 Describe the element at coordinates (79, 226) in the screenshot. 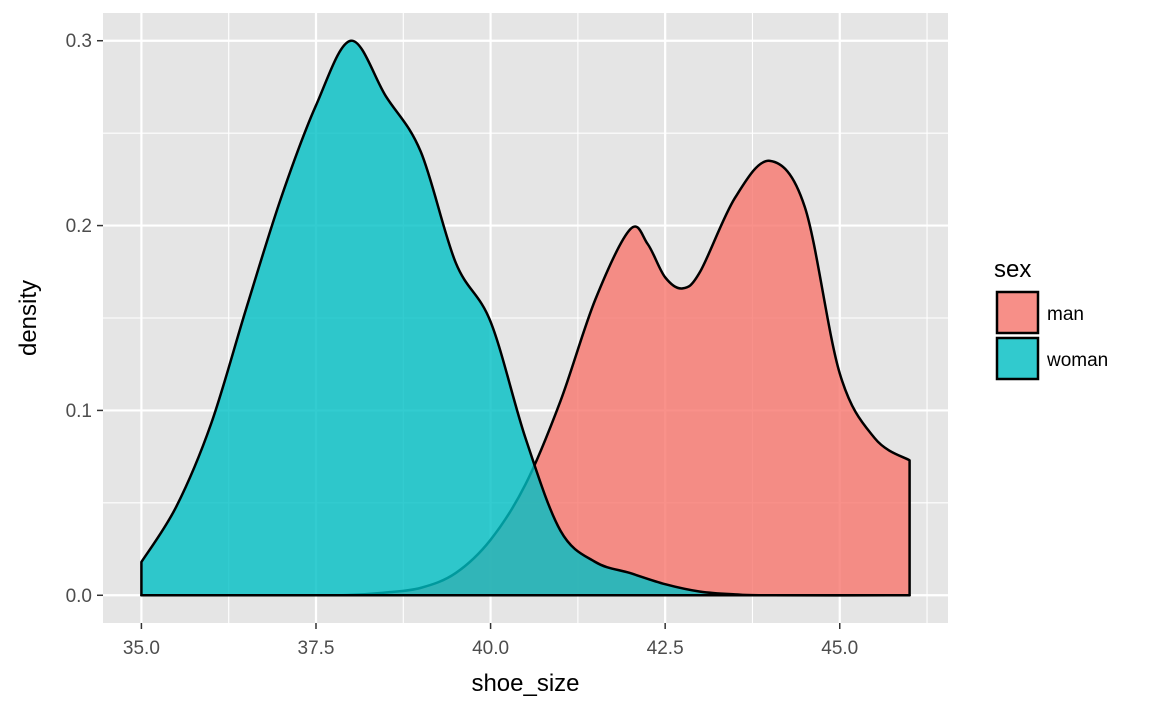

I see `y-tick-label: 0.2` at that location.